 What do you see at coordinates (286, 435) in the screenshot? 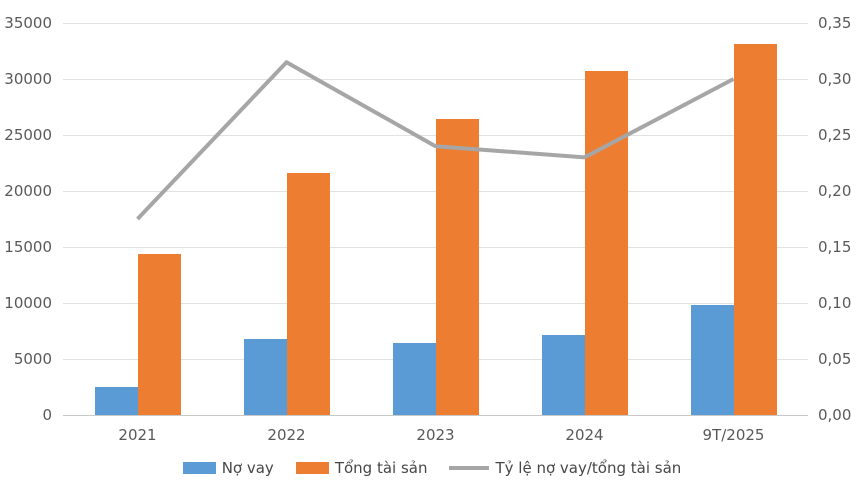
I see `x-axis-label: 2022` at bounding box center [286, 435].